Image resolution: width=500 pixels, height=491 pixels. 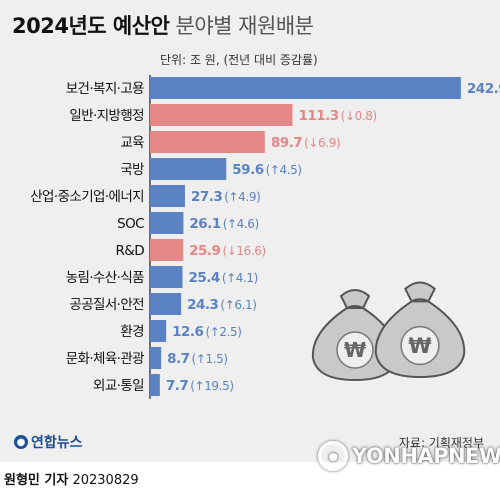 I want to click on value-label: 27.3, so click(x=206, y=197).